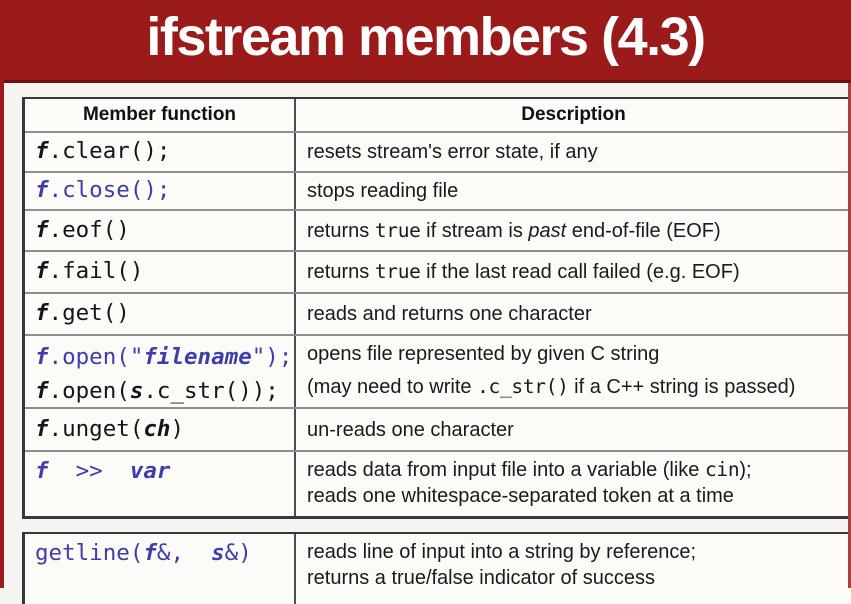 This screenshot has width=851, height=604. I want to click on table-row: f.close(); stops reading file, so click(438, 190).